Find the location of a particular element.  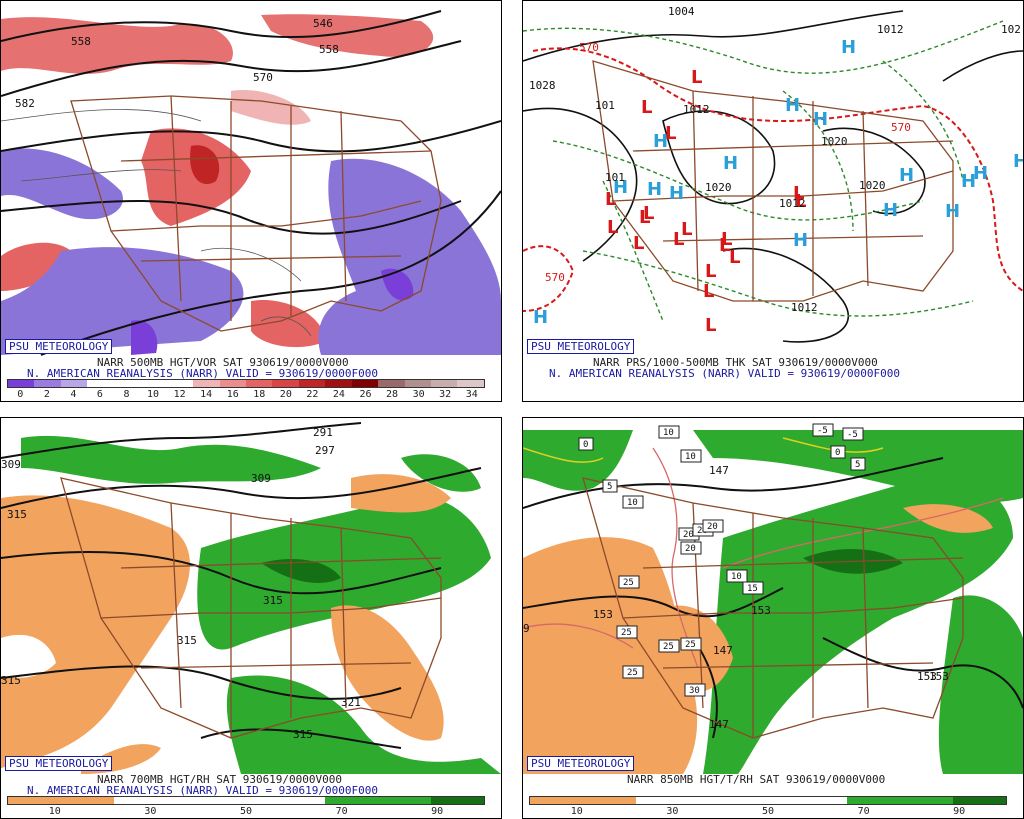

scale-tick-label: 26 is located at coordinates (365, 394).